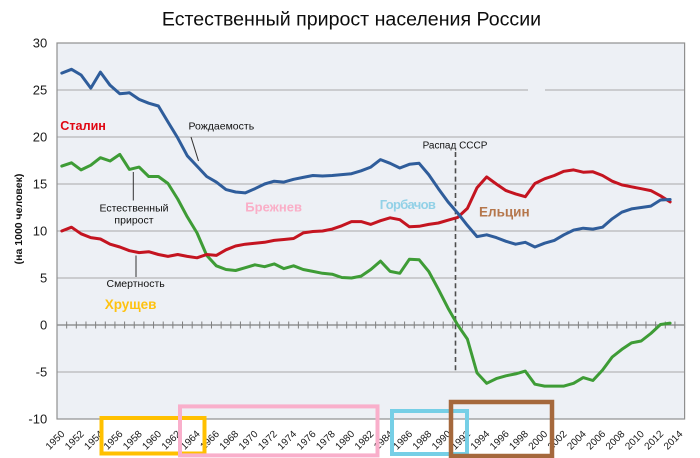  I want to click on svg-text: 0, so click(43, 325).